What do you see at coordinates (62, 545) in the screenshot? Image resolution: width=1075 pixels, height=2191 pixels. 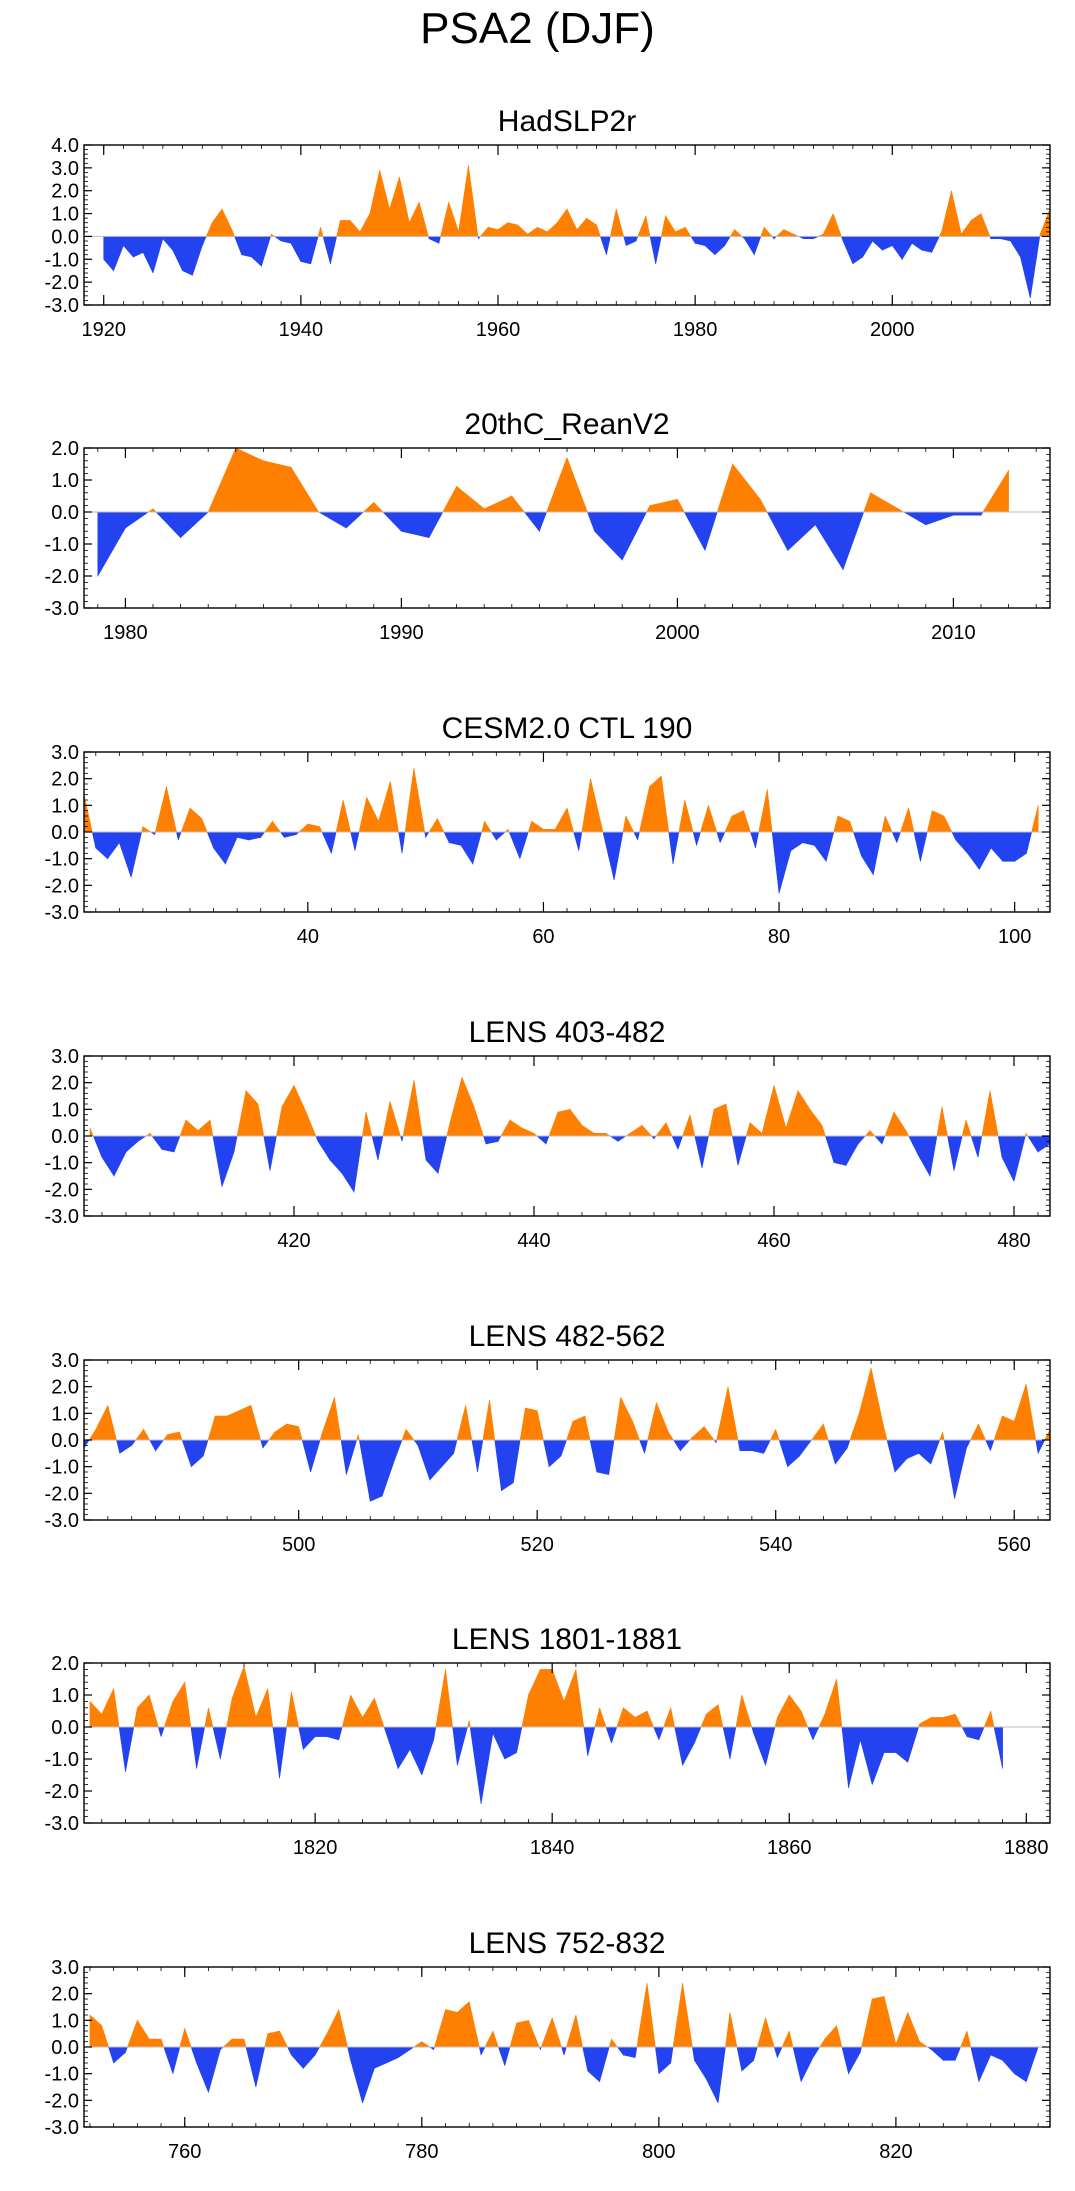 I see `y-tick-label: -1.0` at bounding box center [62, 545].